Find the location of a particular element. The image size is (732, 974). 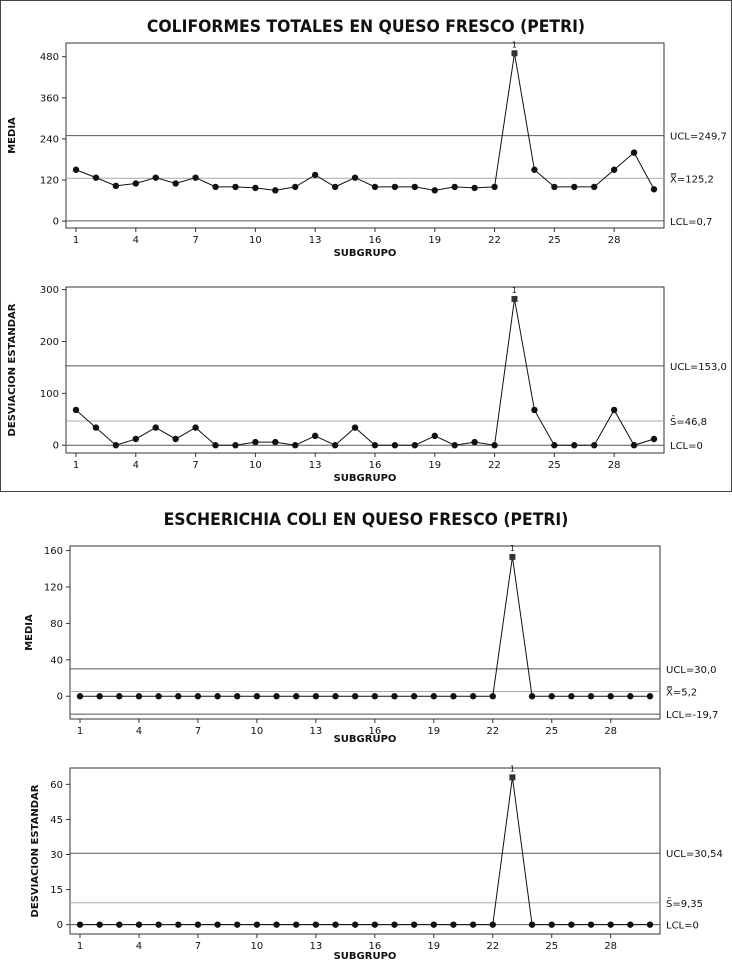

y-tick-label: 160 is located at coordinates (53, 551).